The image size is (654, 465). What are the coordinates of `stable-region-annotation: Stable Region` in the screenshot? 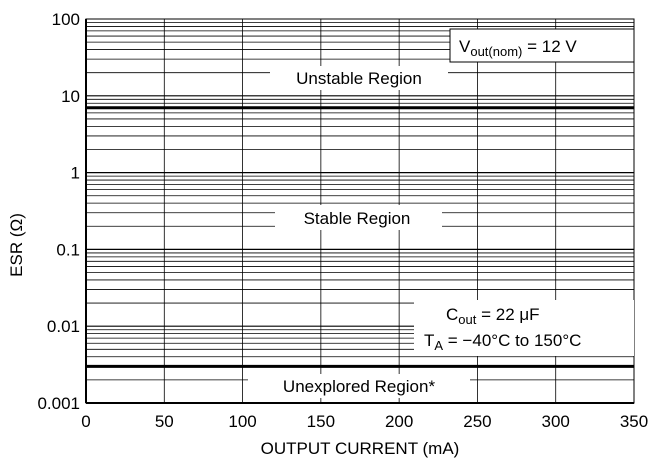 It's located at (358, 217).